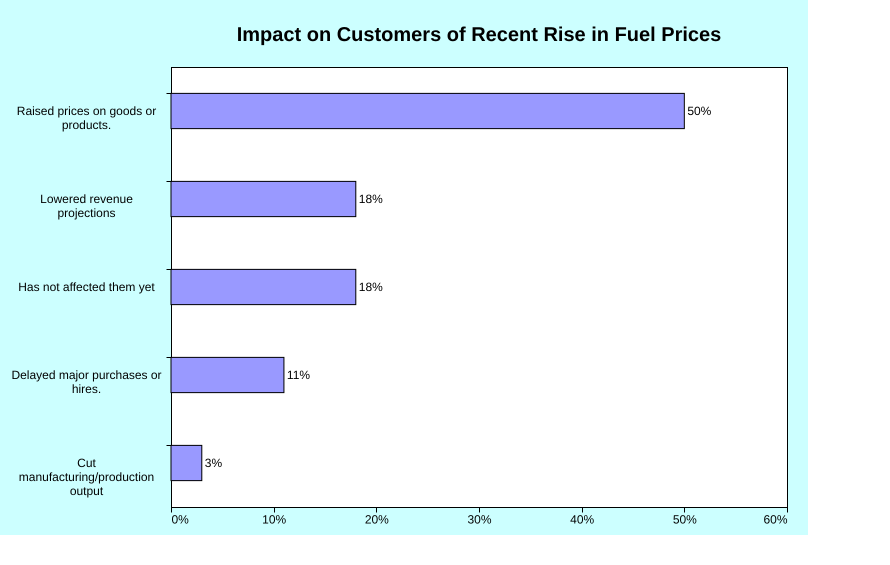  I want to click on x-tick-label: 30%, so click(479, 519).